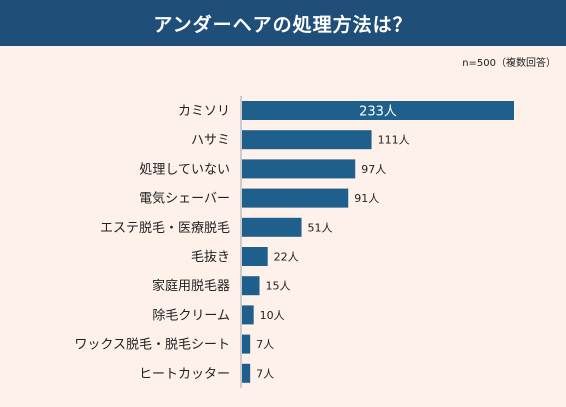  Describe the element at coordinates (191, 315) in the screenshot. I see `category-label: 除毛クリーム` at that location.